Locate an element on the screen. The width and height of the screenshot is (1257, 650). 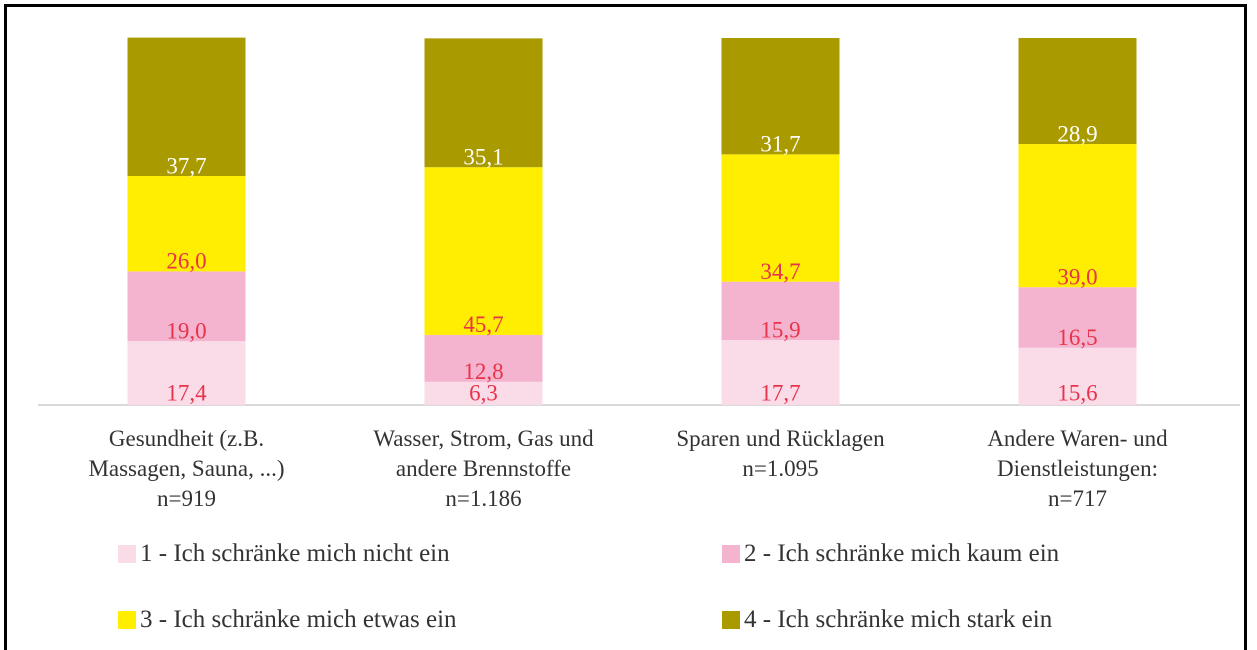
legend-label: 4 - Ich schränke mich stark ein is located at coordinates (898, 619).